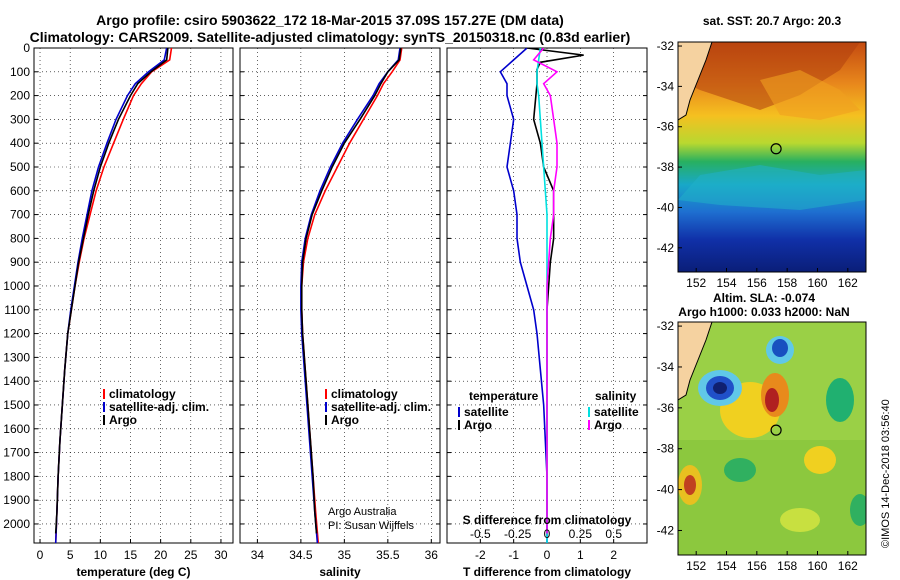 The image size is (900, 580). I want to click on x-tick-label: 25, so click(191, 555).